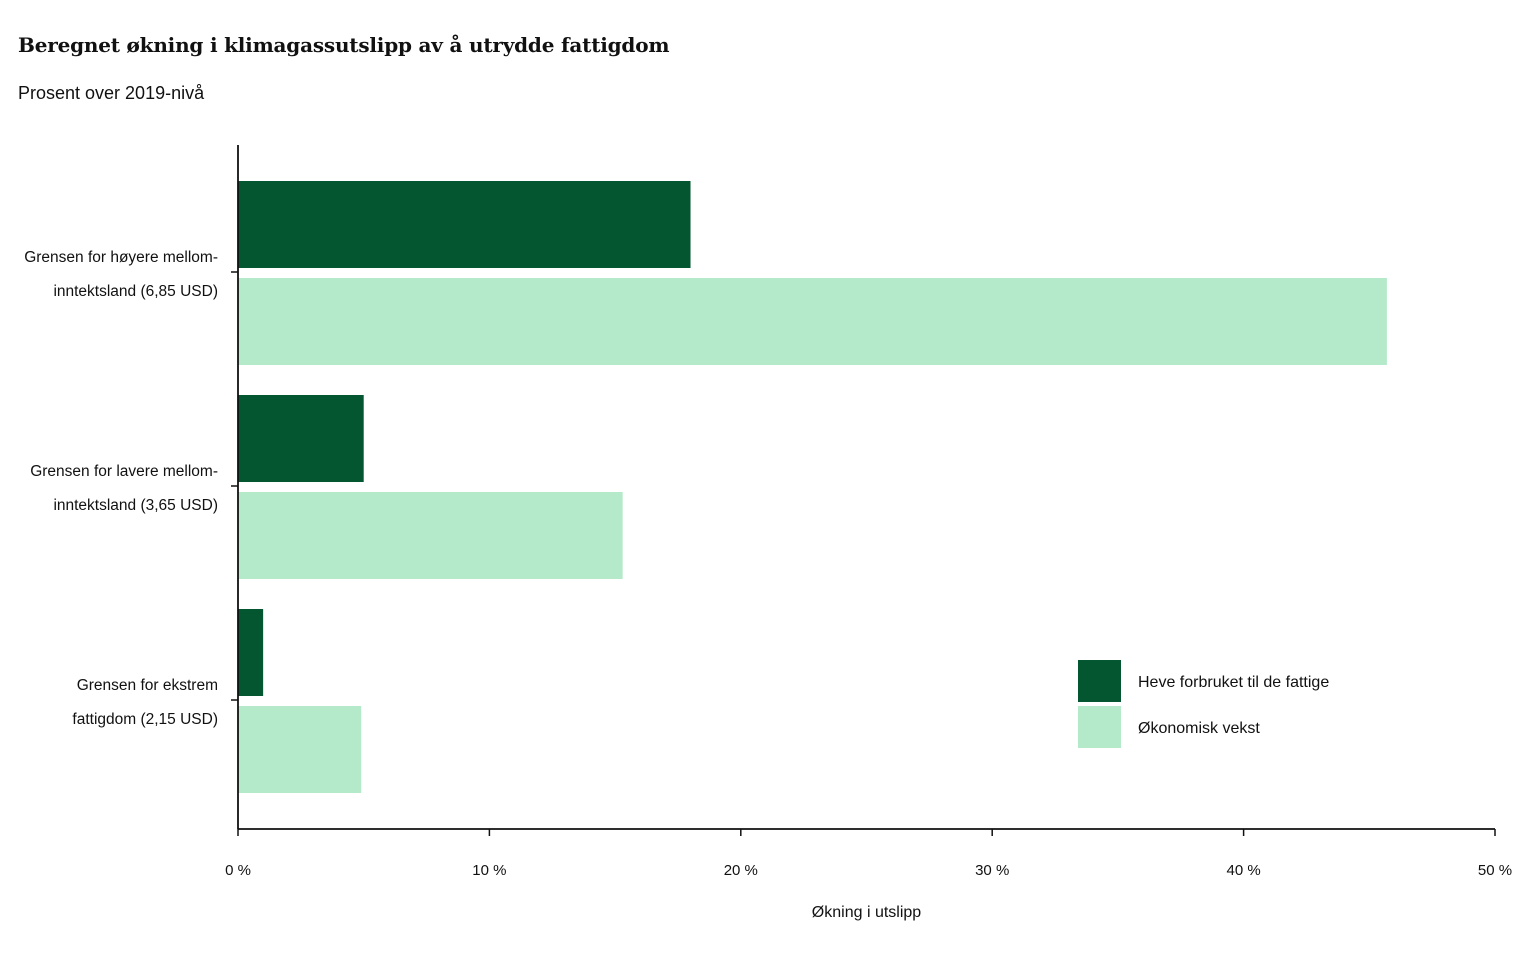 The height and width of the screenshot is (960, 1536). What do you see at coordinates (489, 870) in the screenshot?
I see `x-tick-label: 10 %` at bounding box center [489, 870].